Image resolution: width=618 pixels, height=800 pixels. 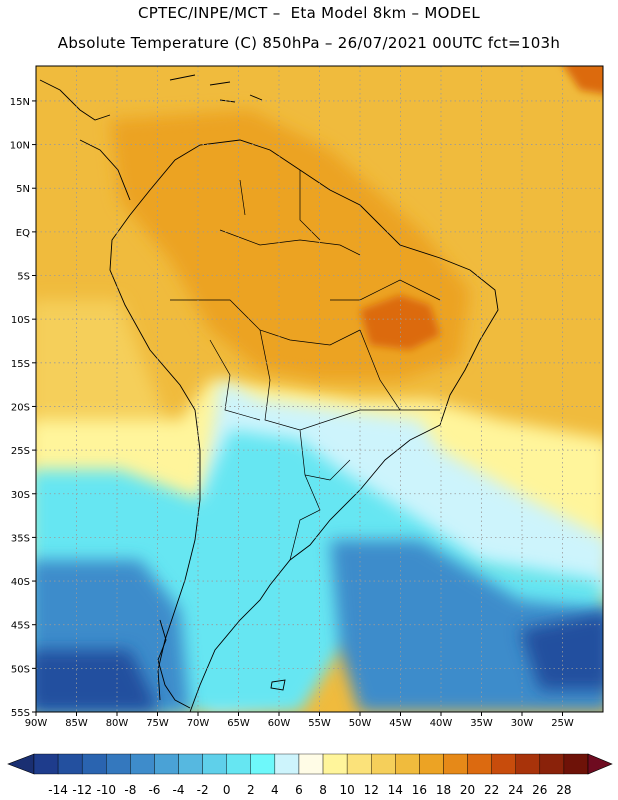 What do you see at coordinates (216, 88) in the screenshot?
I see `islands-caribbean` at bounding box center [216, 88].